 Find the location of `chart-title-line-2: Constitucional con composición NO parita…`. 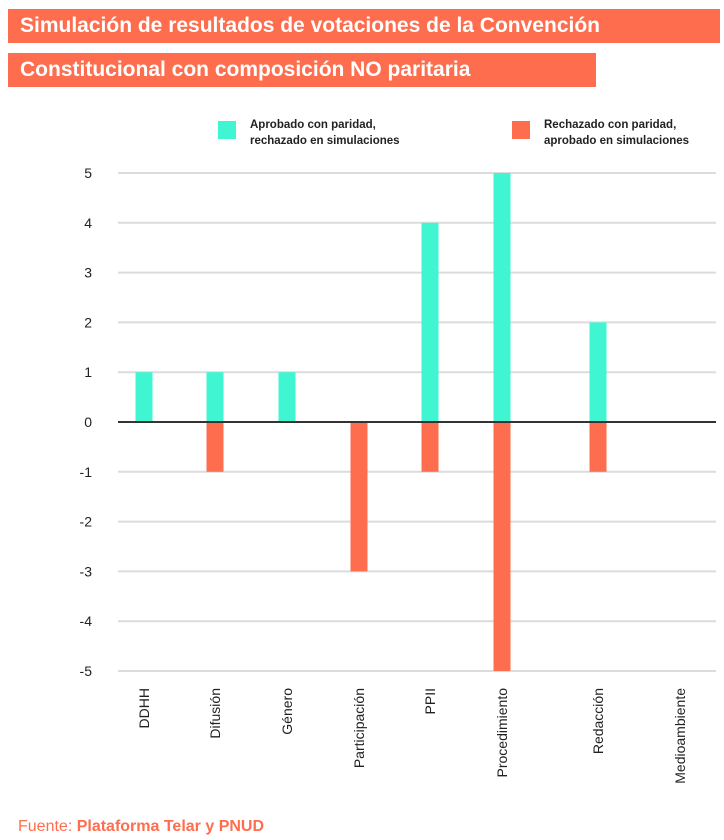

chart-title-line-2: Constitucional con composición NO parita… is located at coordinates (302, 70).